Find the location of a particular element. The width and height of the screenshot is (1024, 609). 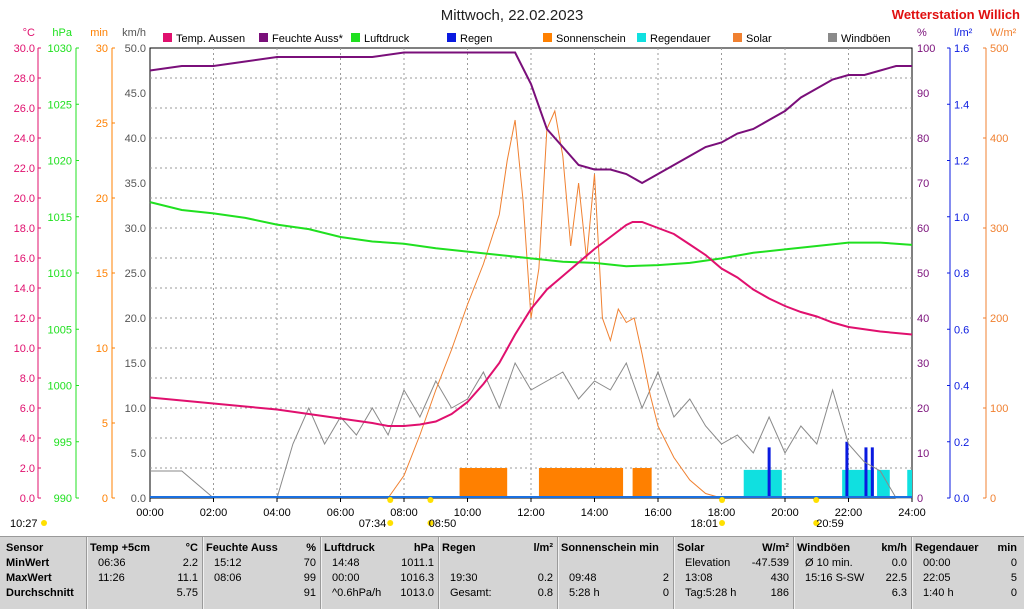

stats-cell: 91 is located at coordinates (263, 593).